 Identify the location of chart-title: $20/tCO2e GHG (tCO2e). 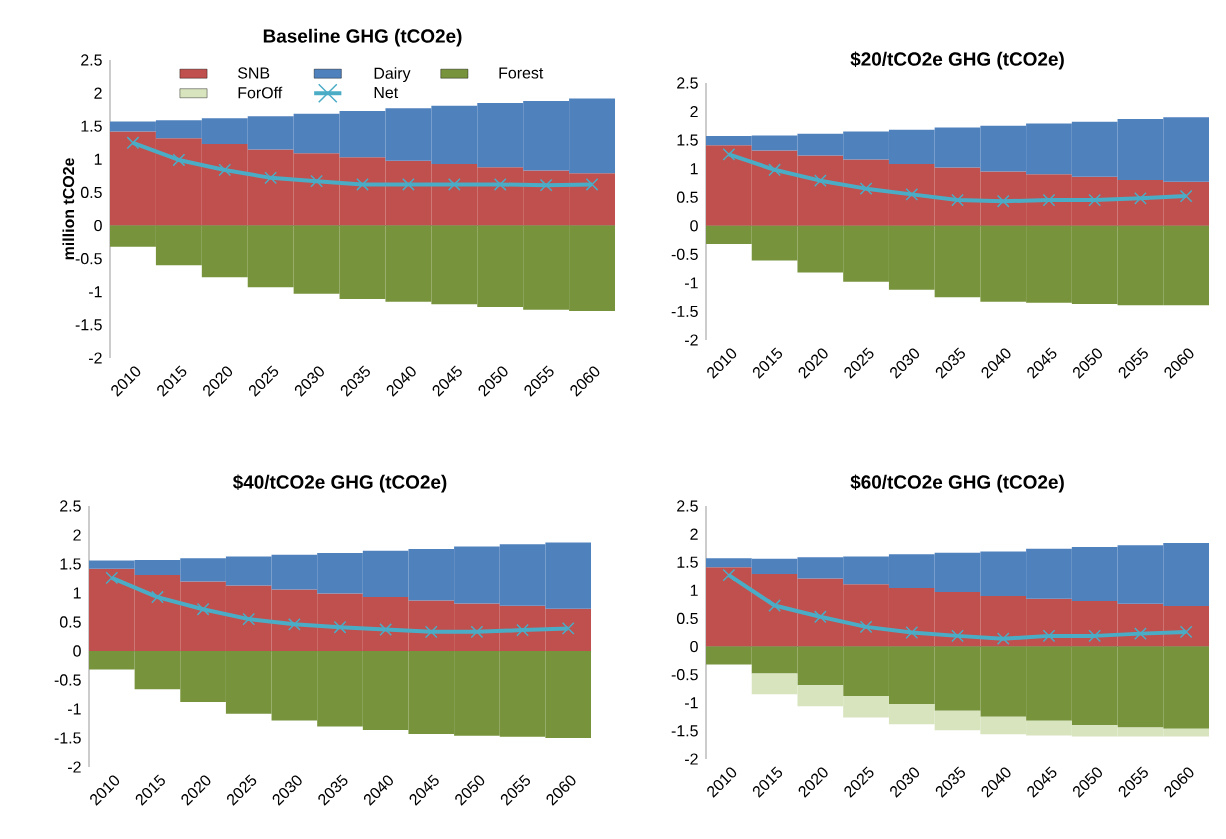
(957, 60).